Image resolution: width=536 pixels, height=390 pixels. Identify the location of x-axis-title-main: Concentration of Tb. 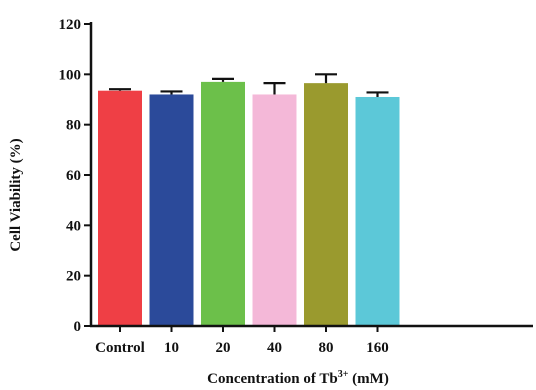
(272, 379).